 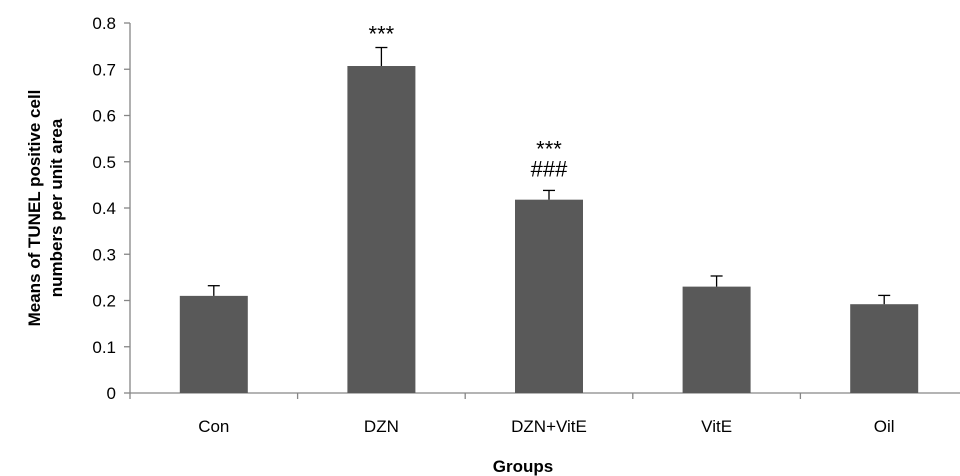 What do you see at coordinates (104, 208) in the screenshot?
I see `y-tick-label: 0.4` at bounding box center [104, 208].